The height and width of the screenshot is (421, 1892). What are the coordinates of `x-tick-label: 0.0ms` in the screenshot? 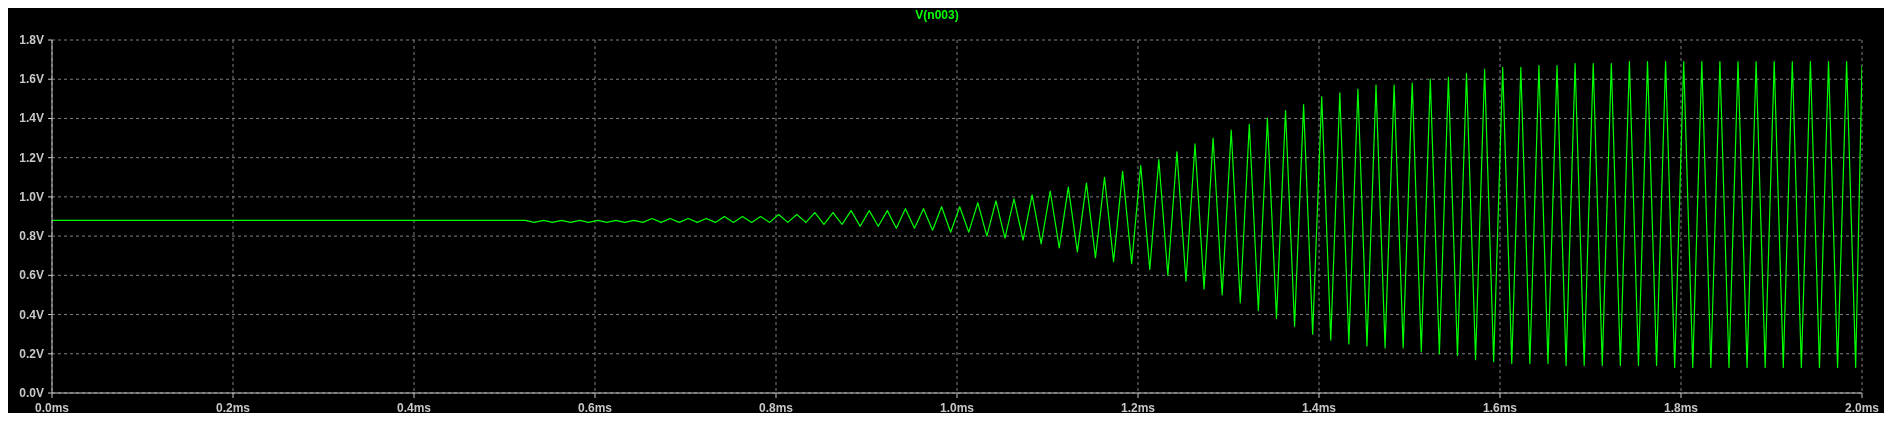 It's located at (52, 408).